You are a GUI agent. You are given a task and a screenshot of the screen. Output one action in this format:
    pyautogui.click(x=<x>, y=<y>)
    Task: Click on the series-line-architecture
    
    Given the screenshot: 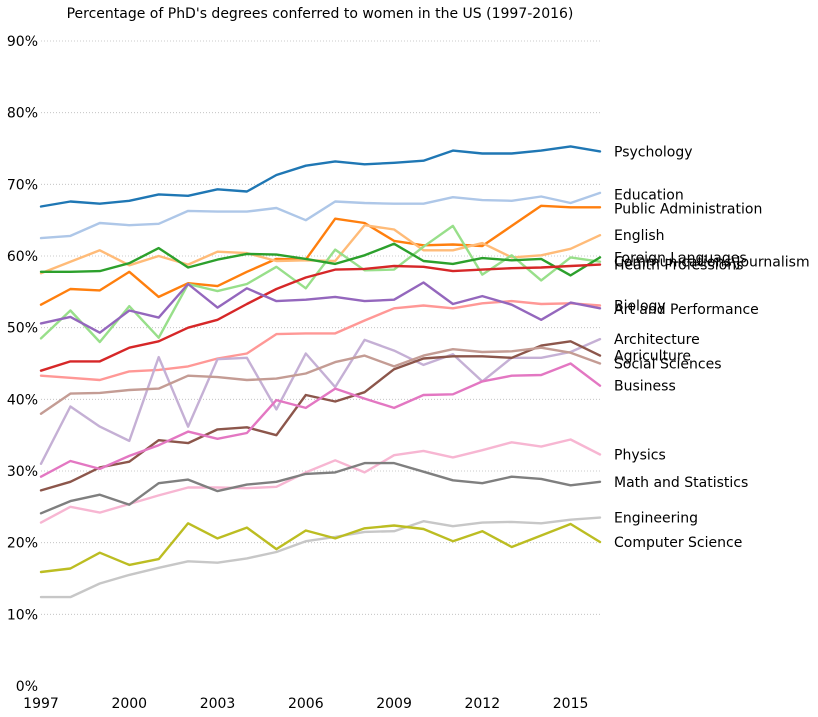 What is the action you would take?
    pyautogui.click(x=320, y=401)
    